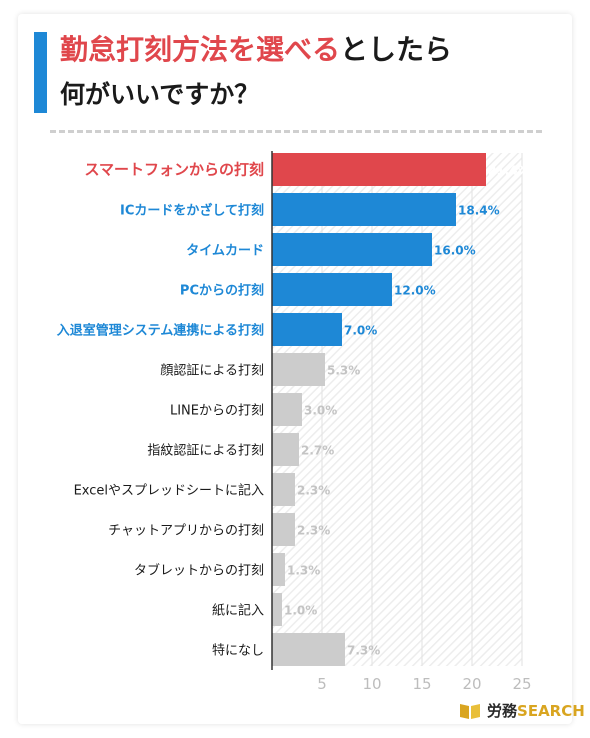 The width and height of the screenshot is (590, 738). I want to click on category-label: タイムカード, so click(225, 251).